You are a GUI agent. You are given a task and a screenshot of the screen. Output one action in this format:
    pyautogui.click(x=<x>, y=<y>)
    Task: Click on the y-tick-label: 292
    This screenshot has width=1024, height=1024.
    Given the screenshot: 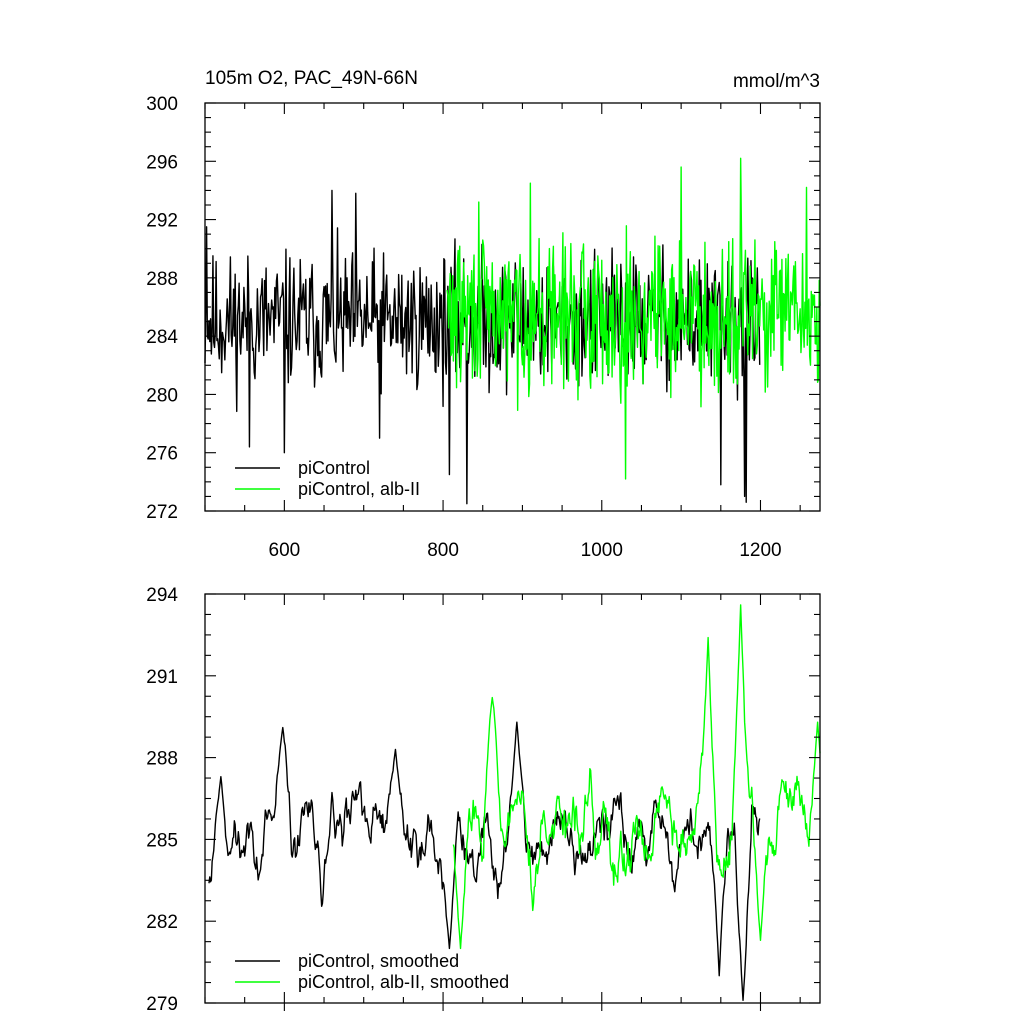 What is the action you would take?
    pyautogui.click(x=162, y=221)
    